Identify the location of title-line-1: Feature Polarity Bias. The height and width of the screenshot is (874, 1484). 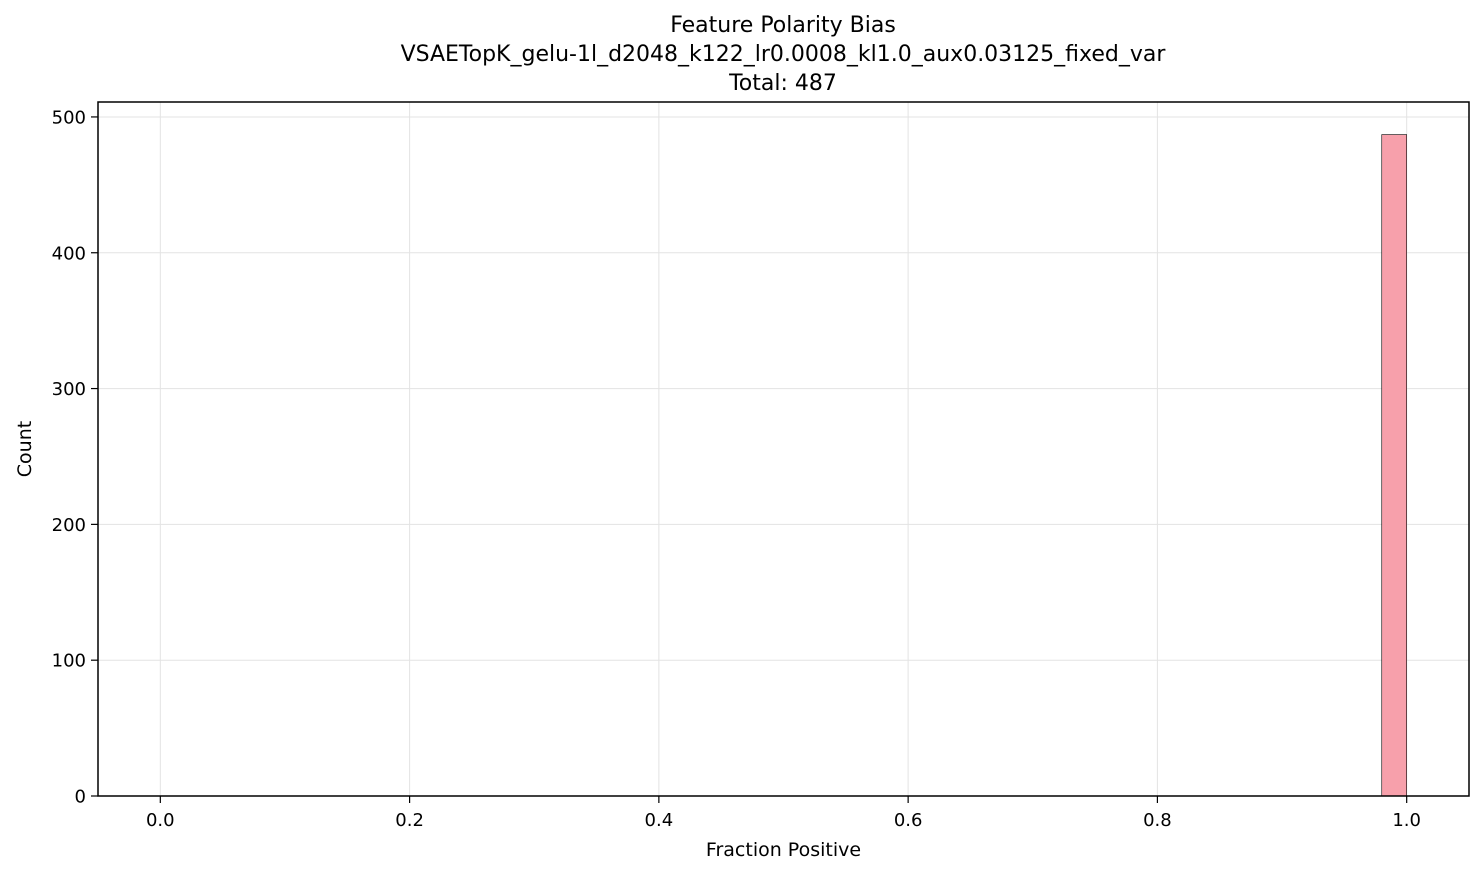
(783, 25).